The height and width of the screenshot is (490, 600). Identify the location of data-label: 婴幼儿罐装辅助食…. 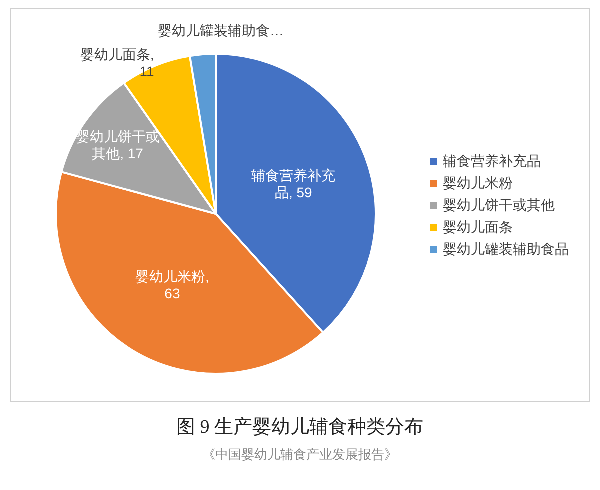
(221, 30).